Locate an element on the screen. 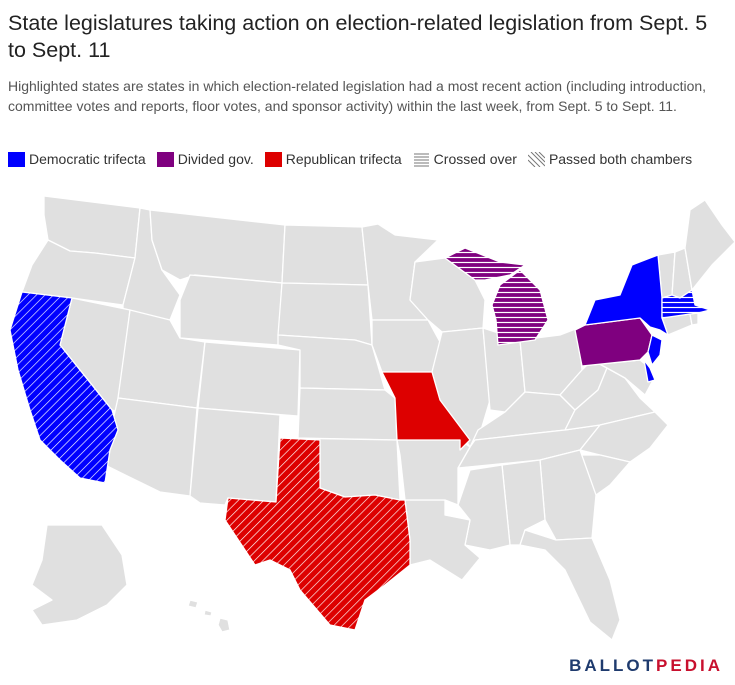 The height and width of the screenshot is (685, 735). horizontal-lines-icon is located at coordinates (421, 159).